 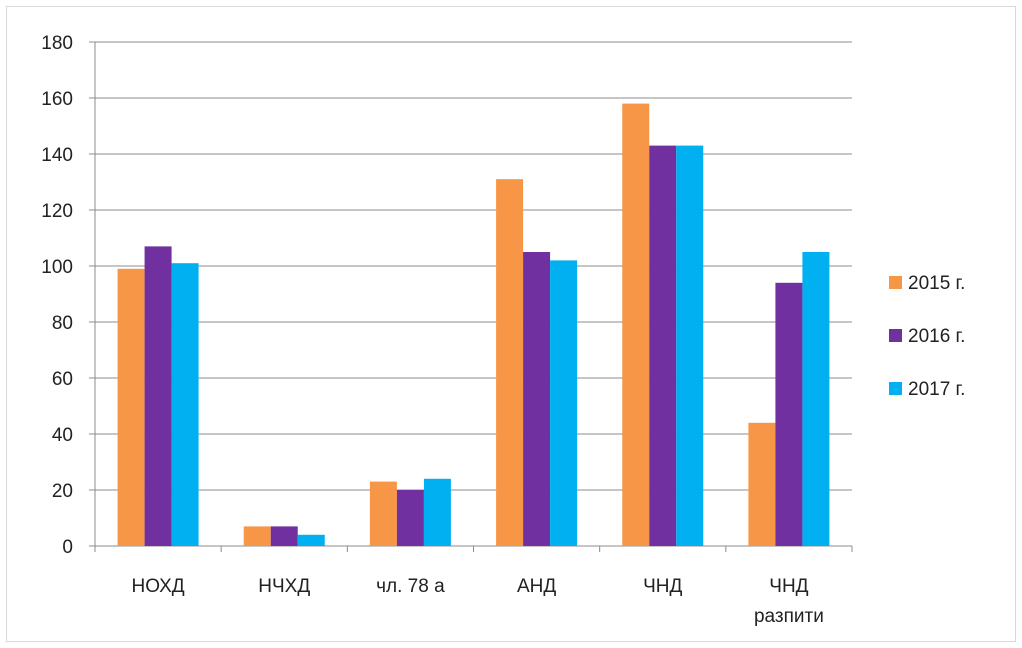 I want to click on y-tick-label: 60, so click(x=62, y=379).